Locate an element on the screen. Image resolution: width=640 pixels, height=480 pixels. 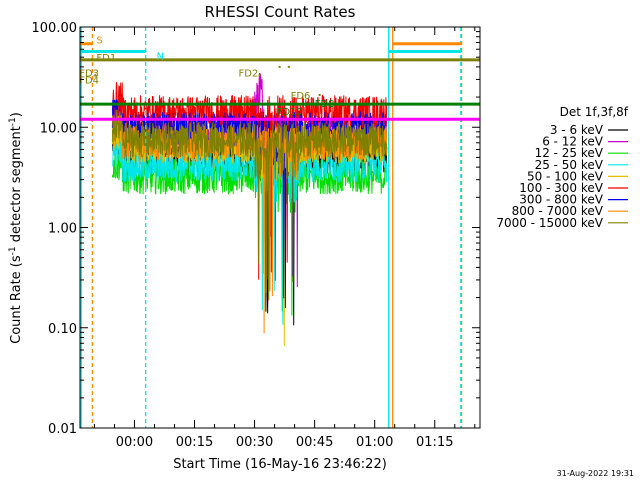
annotation-fd10: FD10 is located at coordinates (290, 112).